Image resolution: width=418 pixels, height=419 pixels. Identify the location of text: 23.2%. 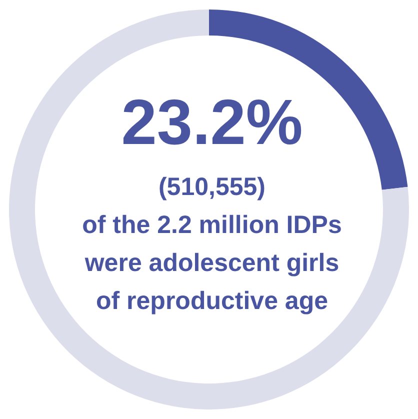
(212, 122).